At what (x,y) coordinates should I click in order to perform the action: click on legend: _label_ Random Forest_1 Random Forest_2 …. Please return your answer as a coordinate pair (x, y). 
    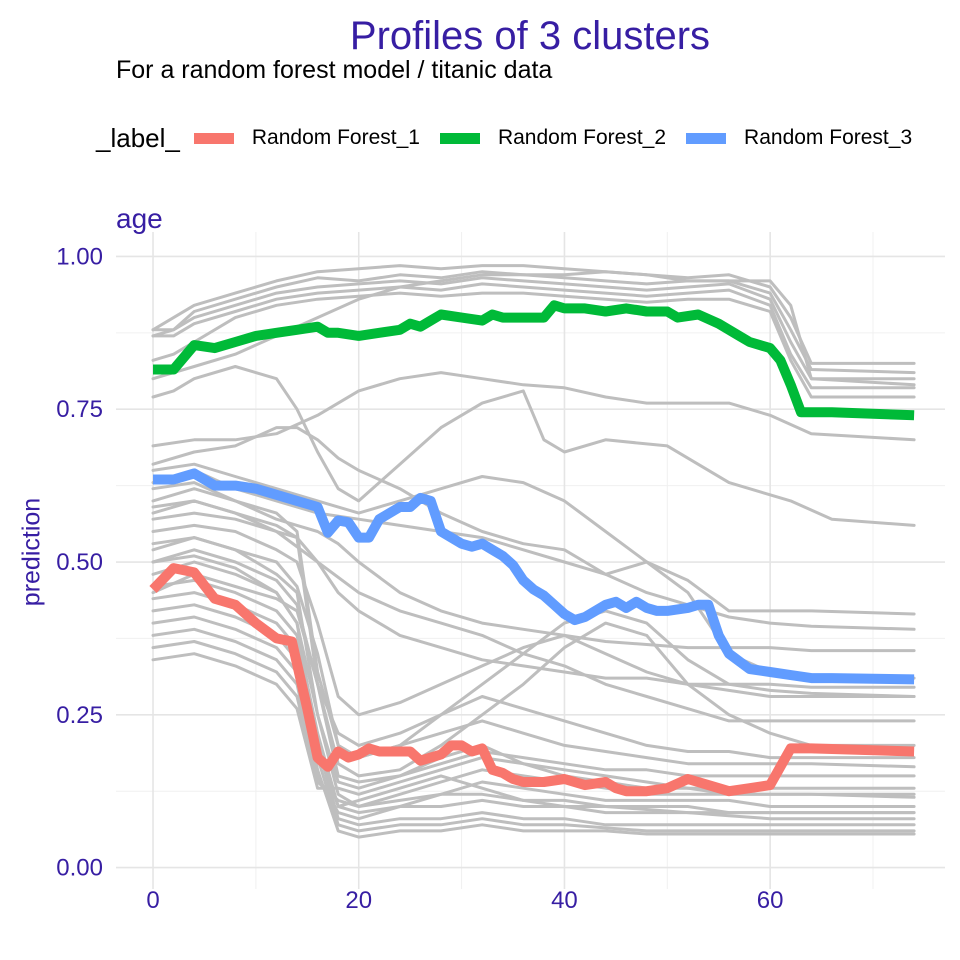
    Looking at the image, I should click on (514, 138).